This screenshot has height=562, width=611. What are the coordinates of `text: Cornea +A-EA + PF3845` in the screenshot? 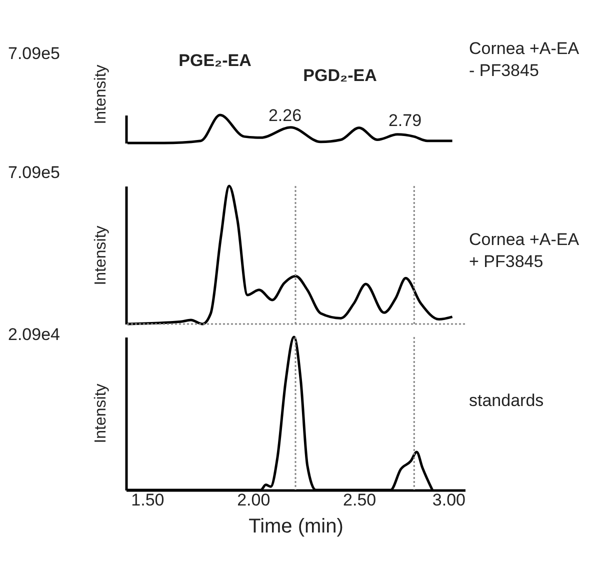 It's located at (524, 250).